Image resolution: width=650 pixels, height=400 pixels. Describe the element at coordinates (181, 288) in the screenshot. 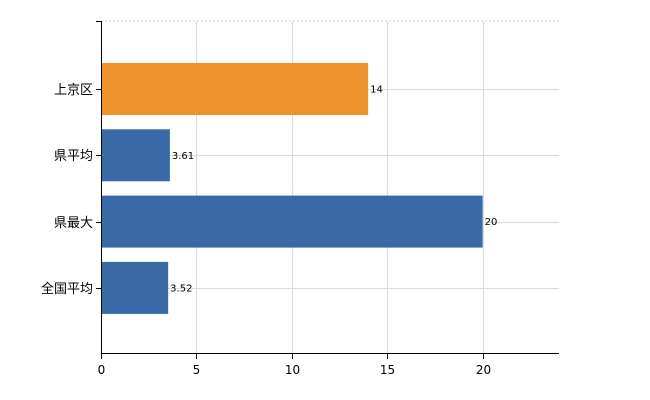

I see `data-label-3: 3.52` at that location.